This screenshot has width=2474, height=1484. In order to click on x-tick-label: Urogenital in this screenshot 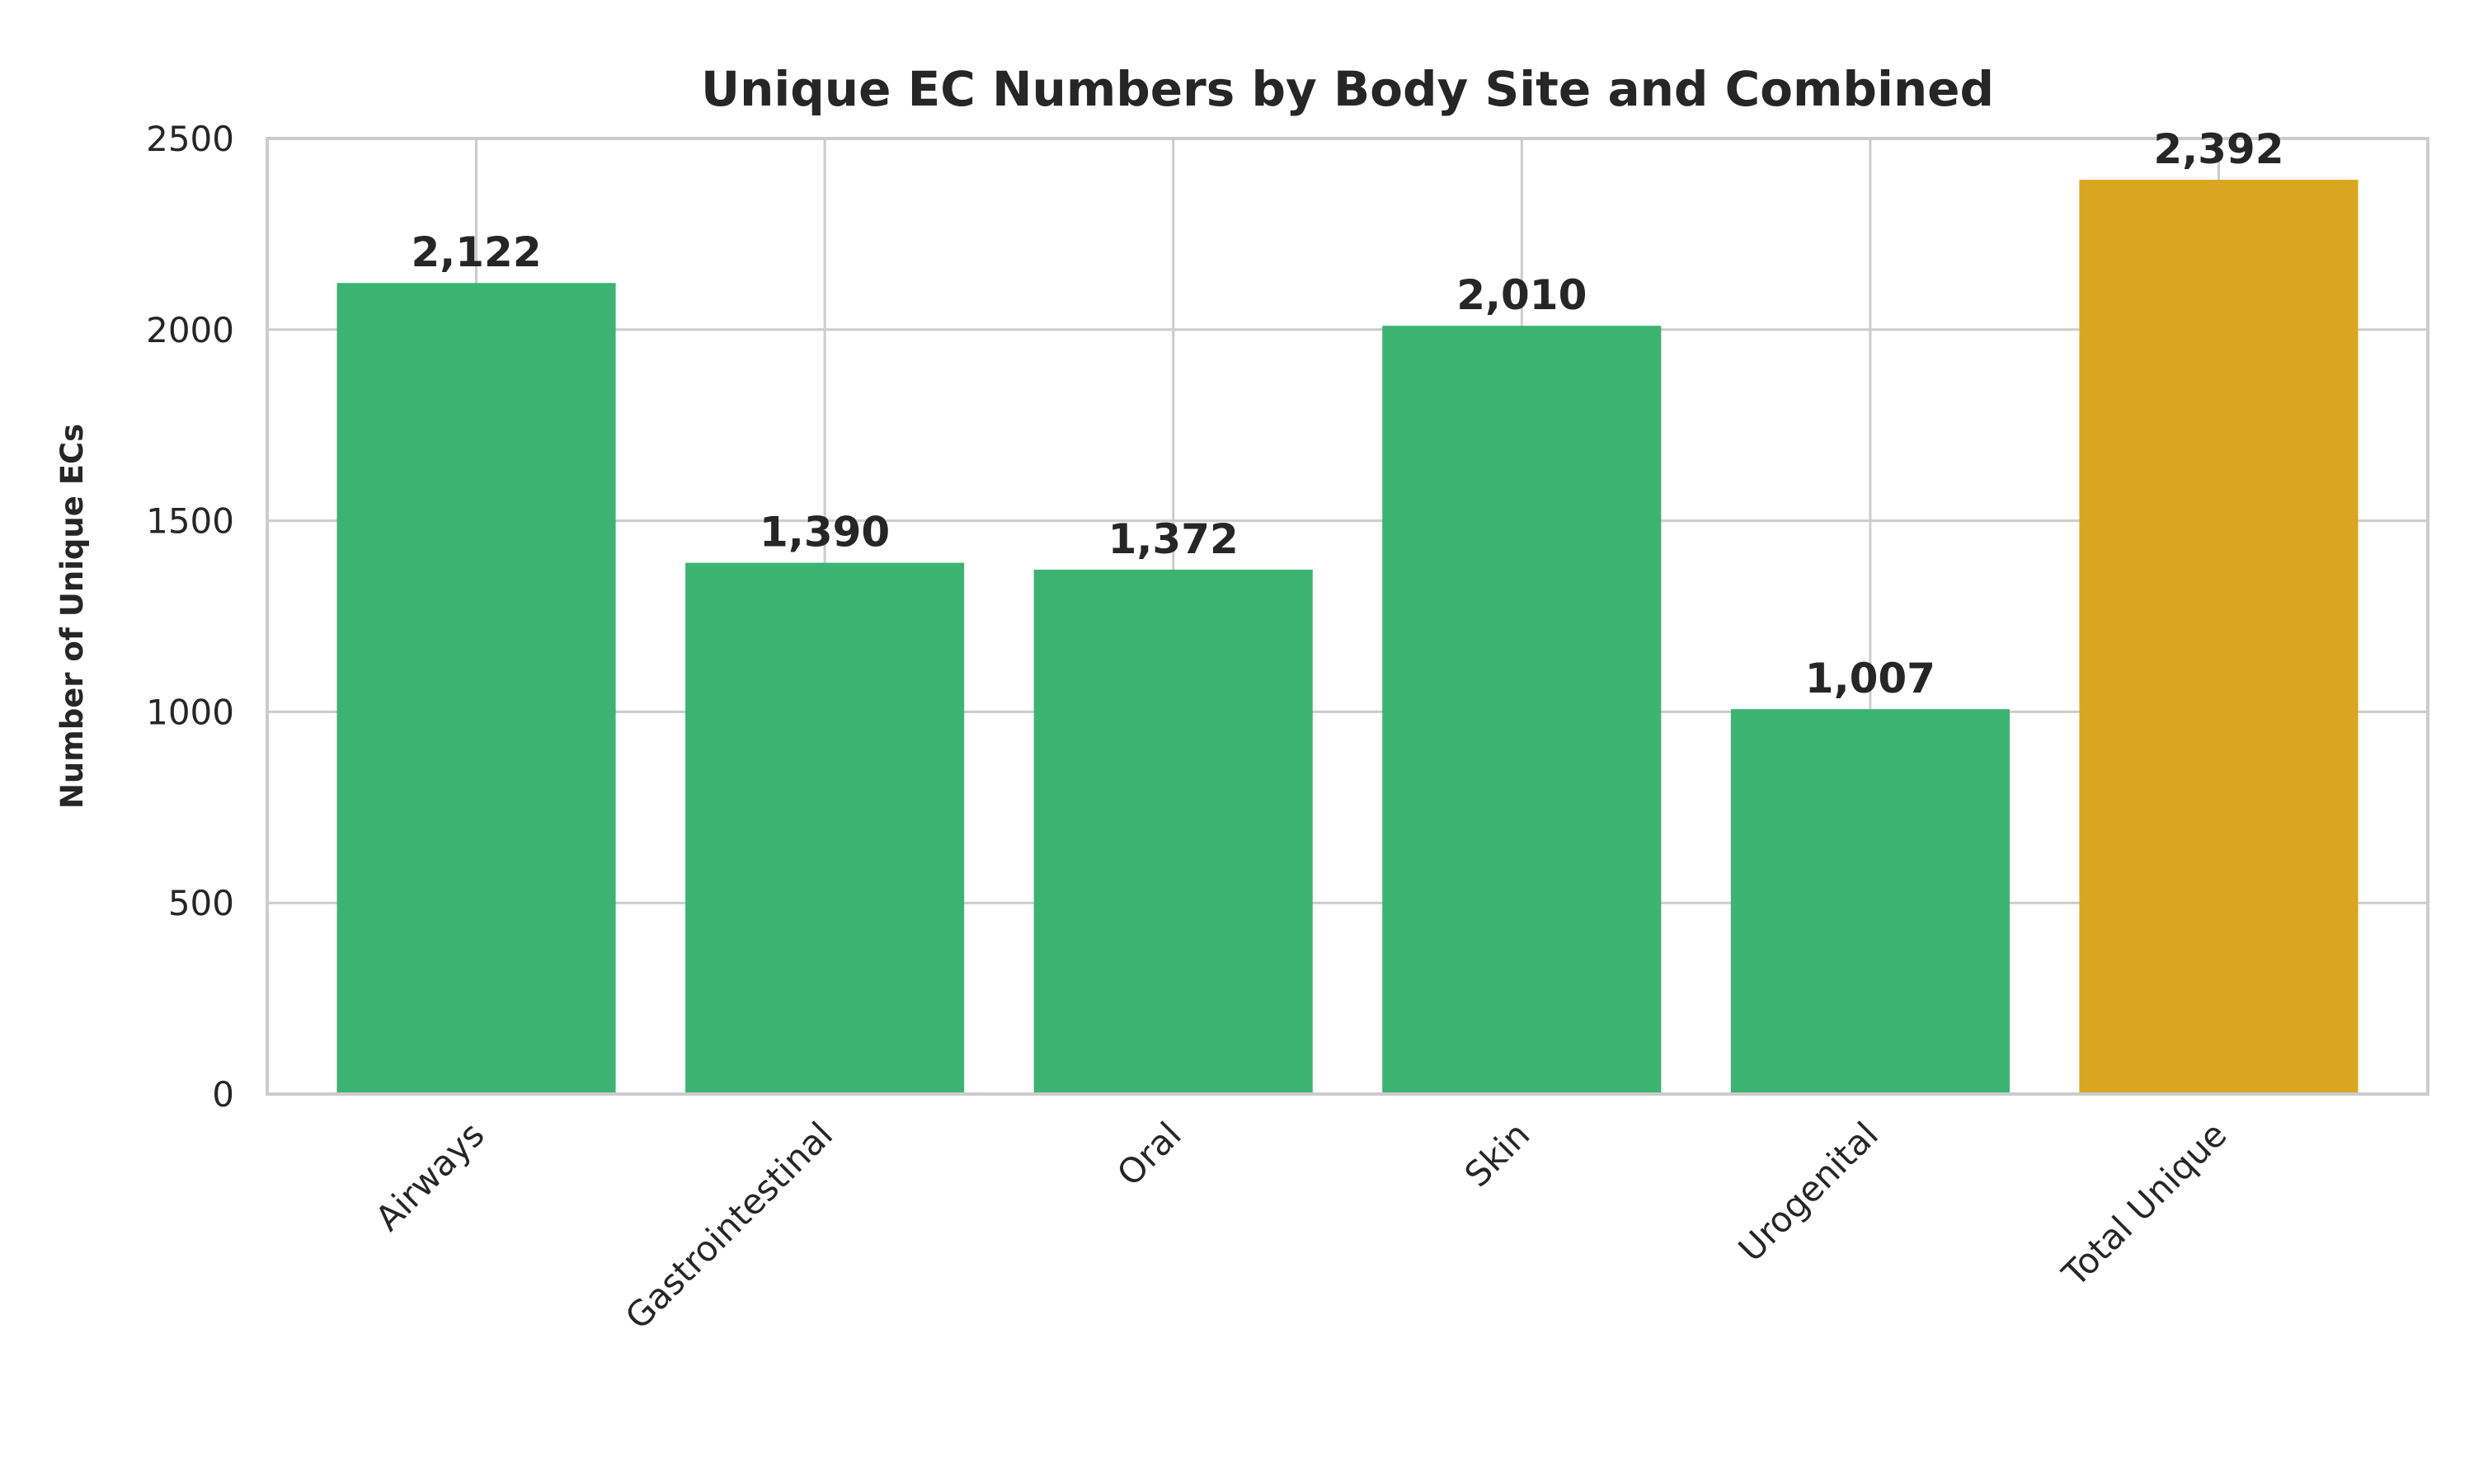, I will do `click(1808, 1191)`.